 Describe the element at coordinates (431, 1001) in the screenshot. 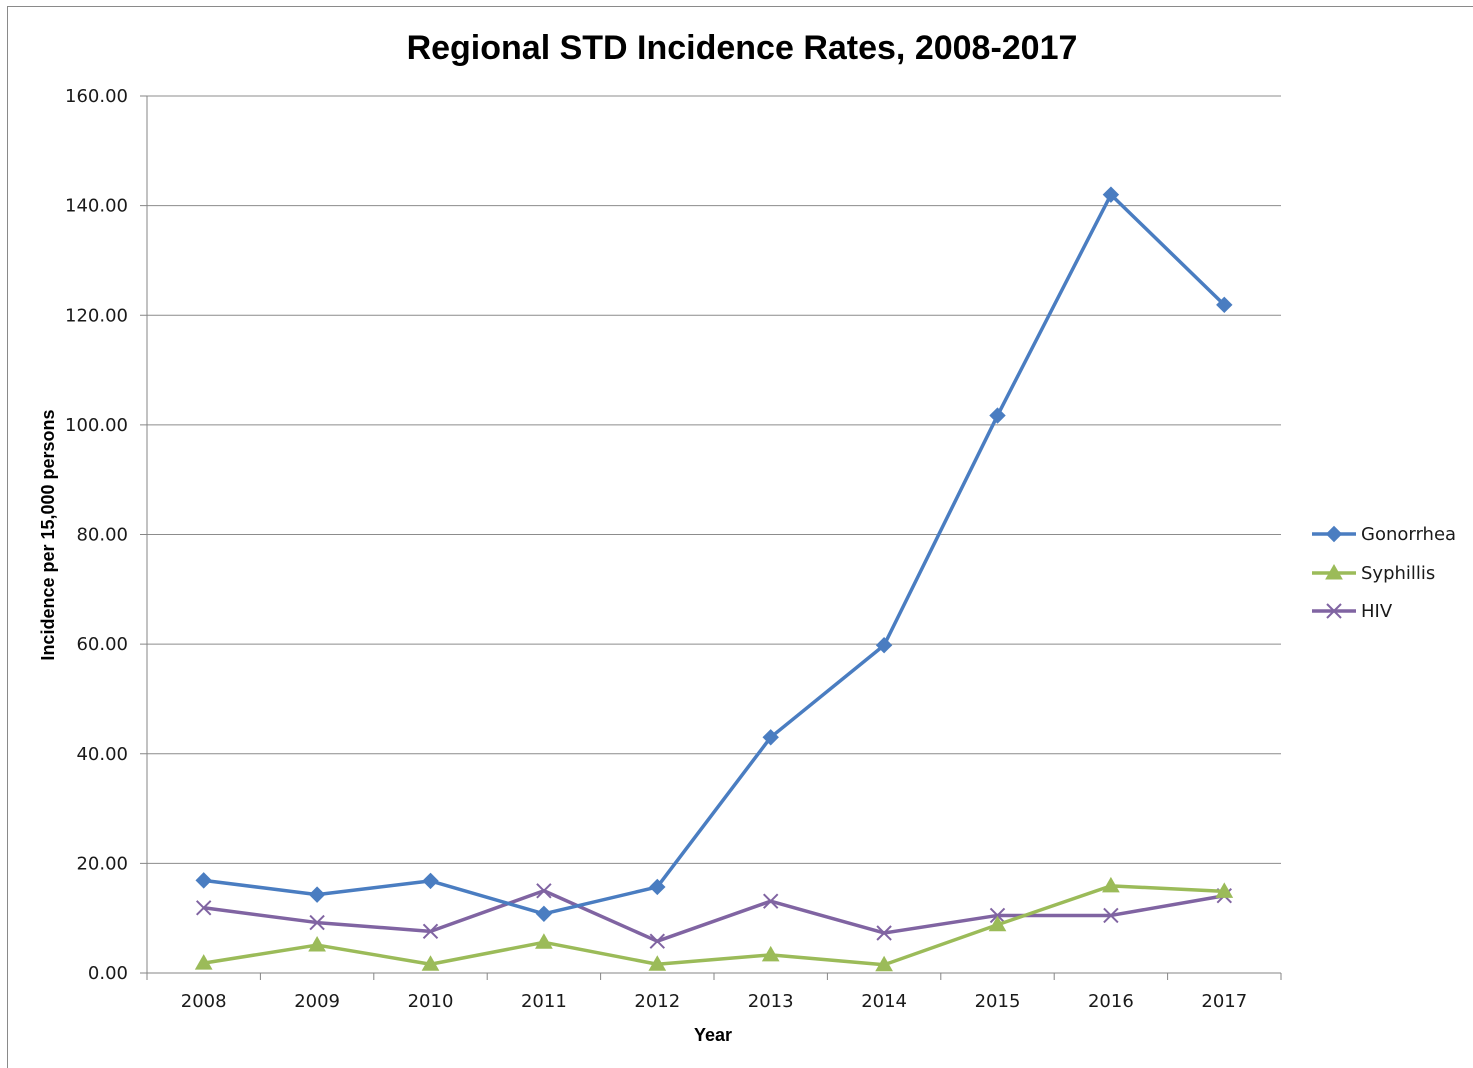

I see `x-tick-label-2010: 2010` at that location.